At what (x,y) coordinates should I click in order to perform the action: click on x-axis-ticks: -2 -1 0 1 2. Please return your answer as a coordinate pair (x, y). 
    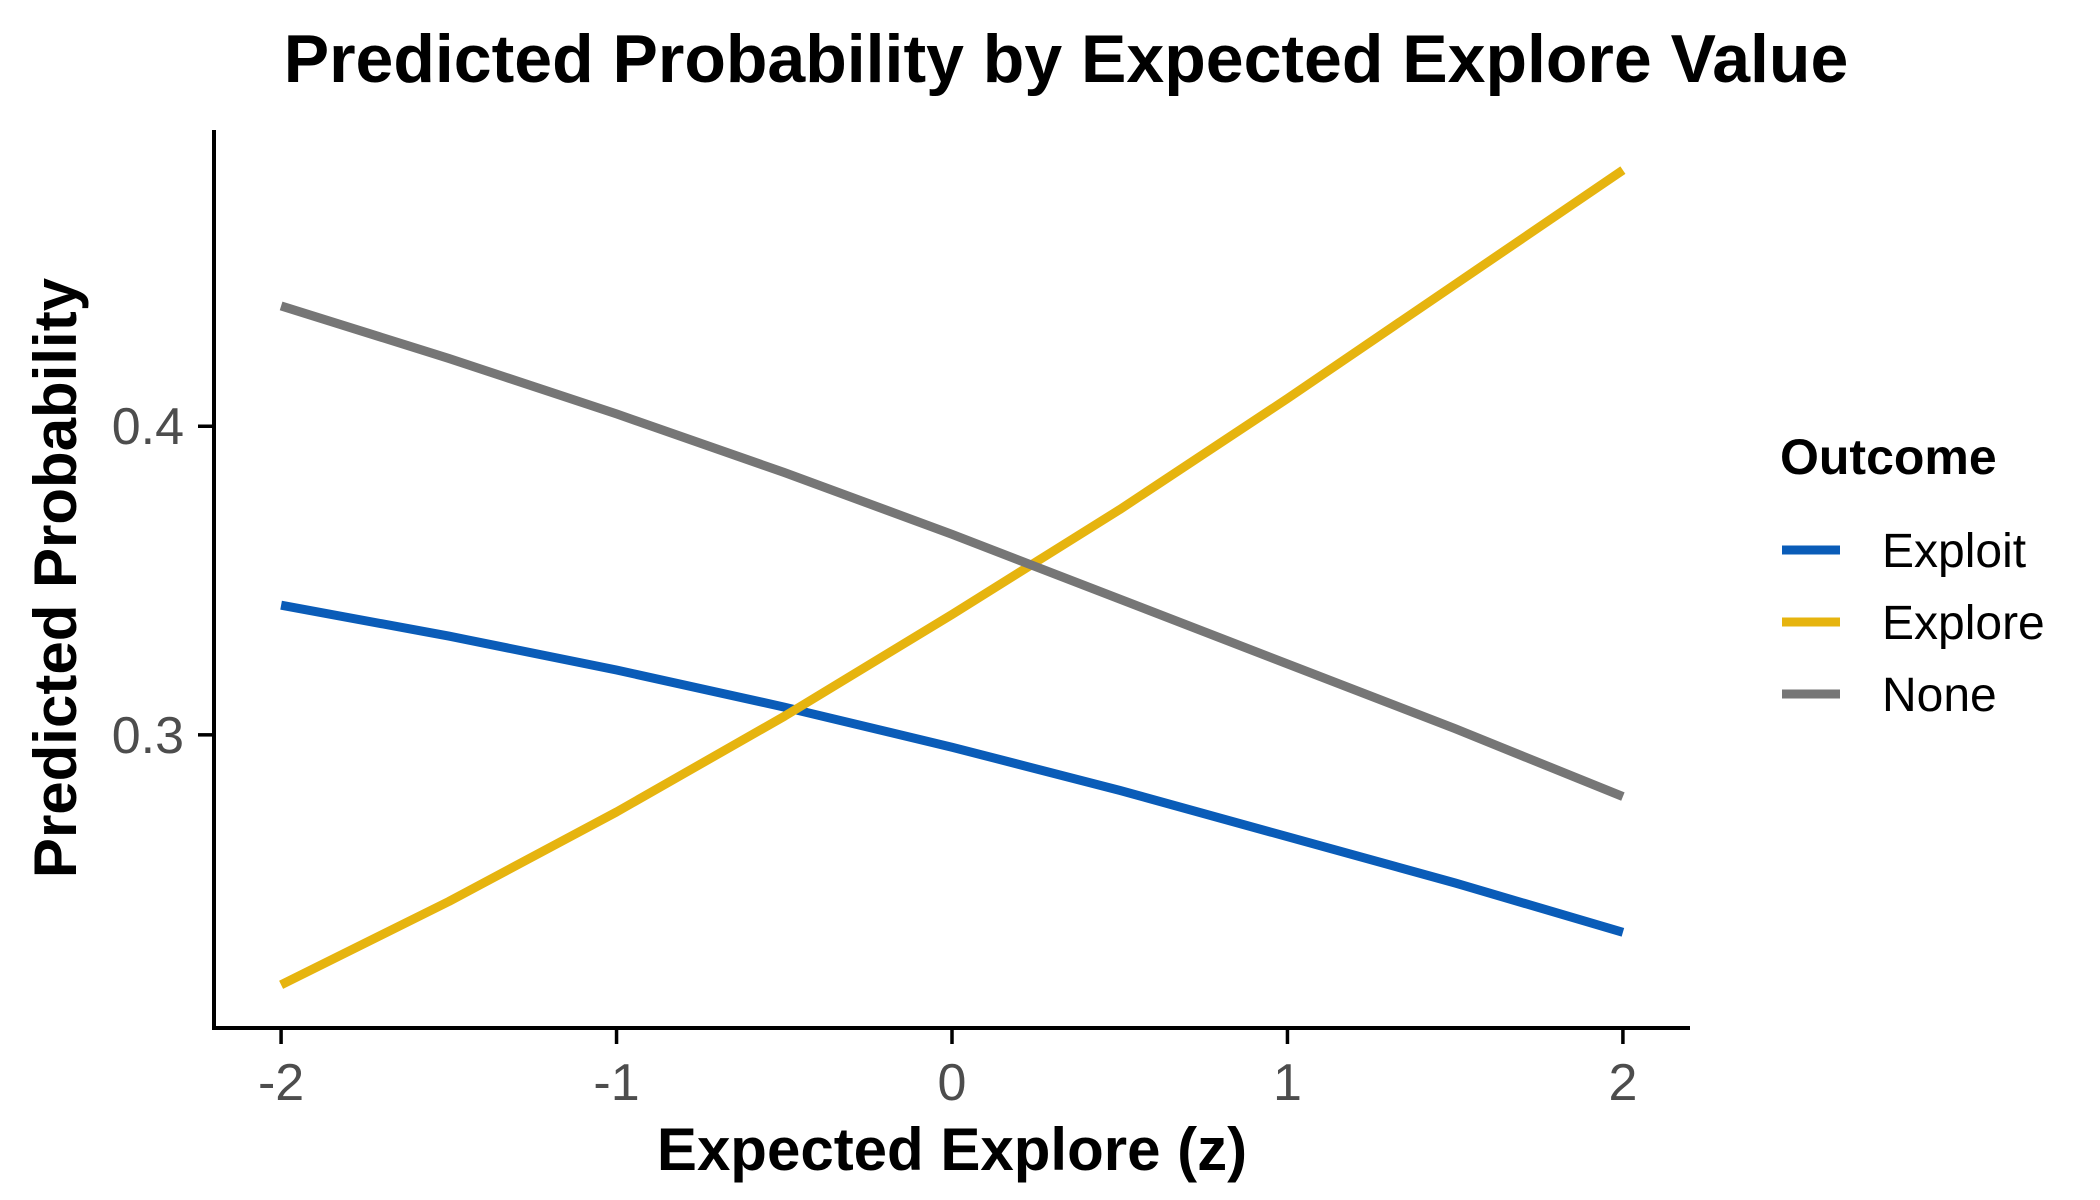
    Looking at the image, I should click on (947, 1070).